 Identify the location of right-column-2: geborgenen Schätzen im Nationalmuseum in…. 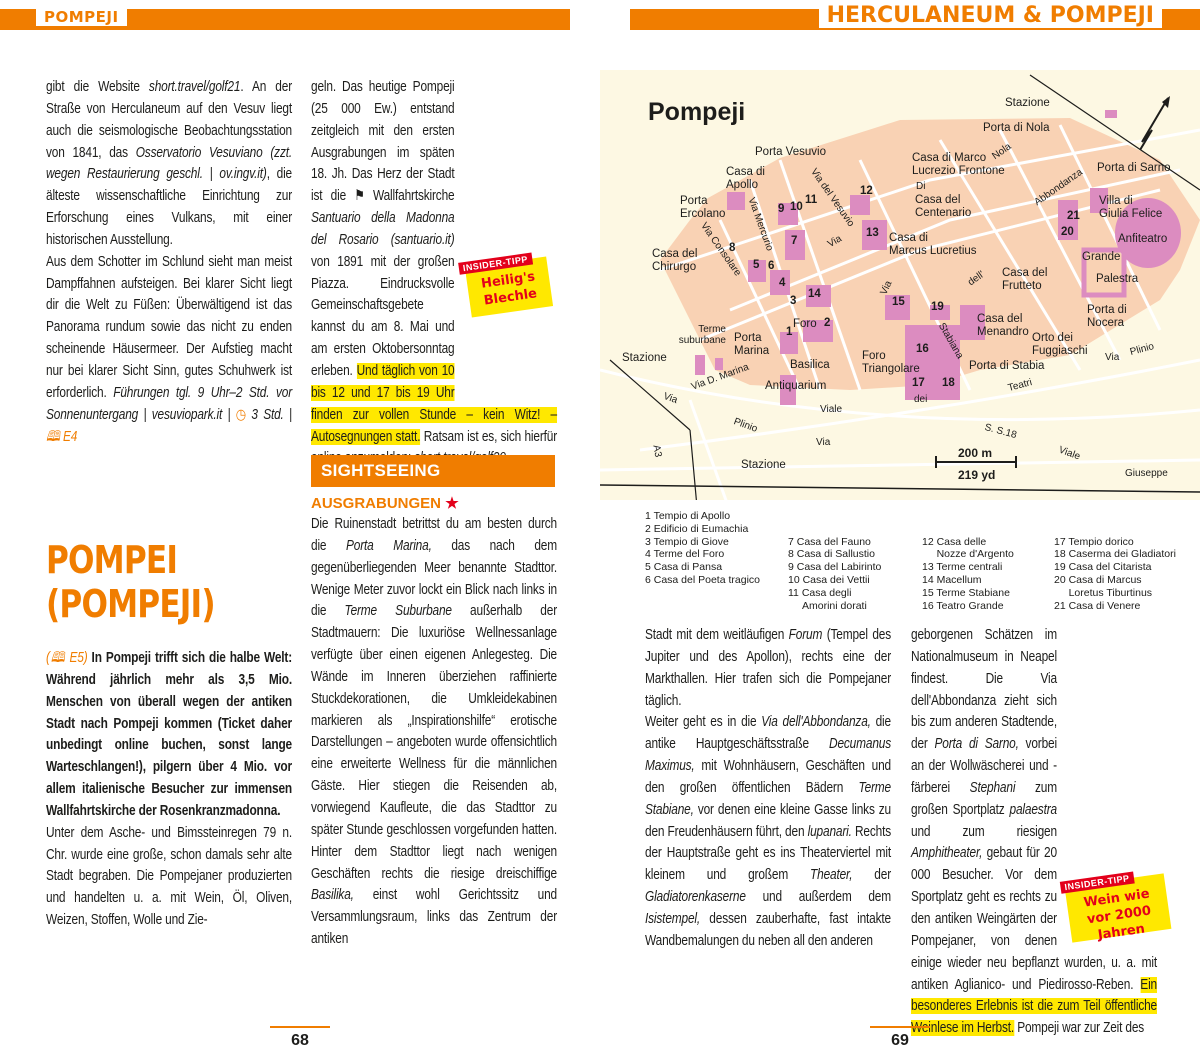
(1034, 832).